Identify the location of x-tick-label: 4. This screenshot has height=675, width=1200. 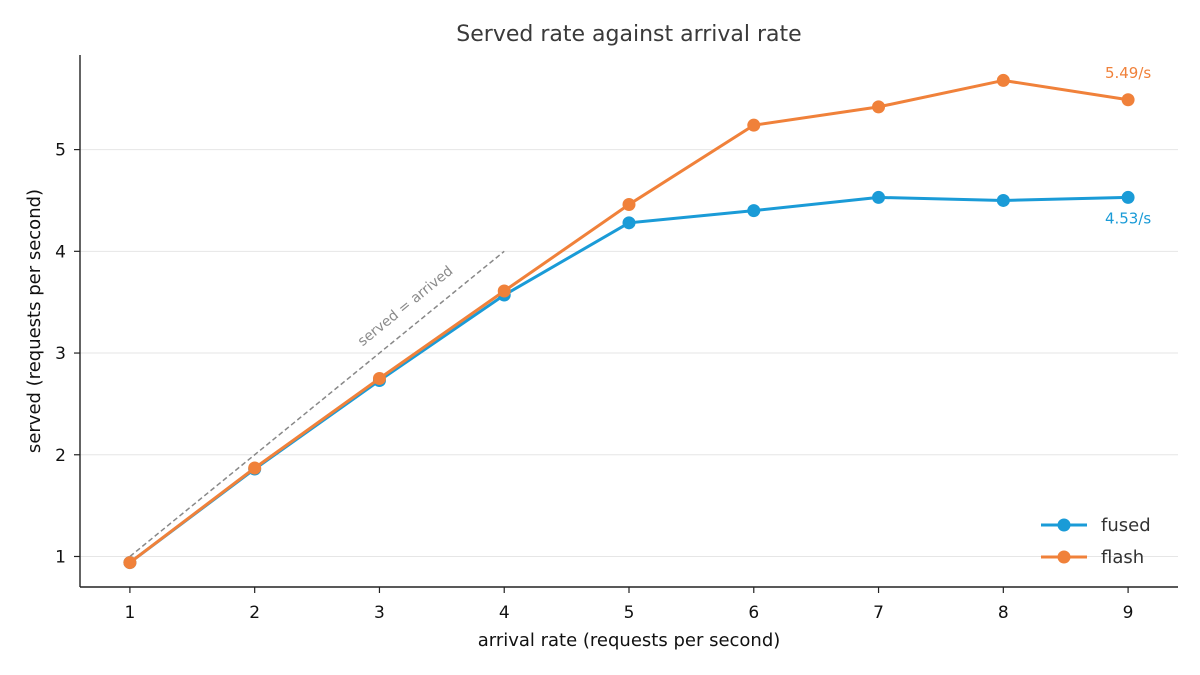
(504, 613).